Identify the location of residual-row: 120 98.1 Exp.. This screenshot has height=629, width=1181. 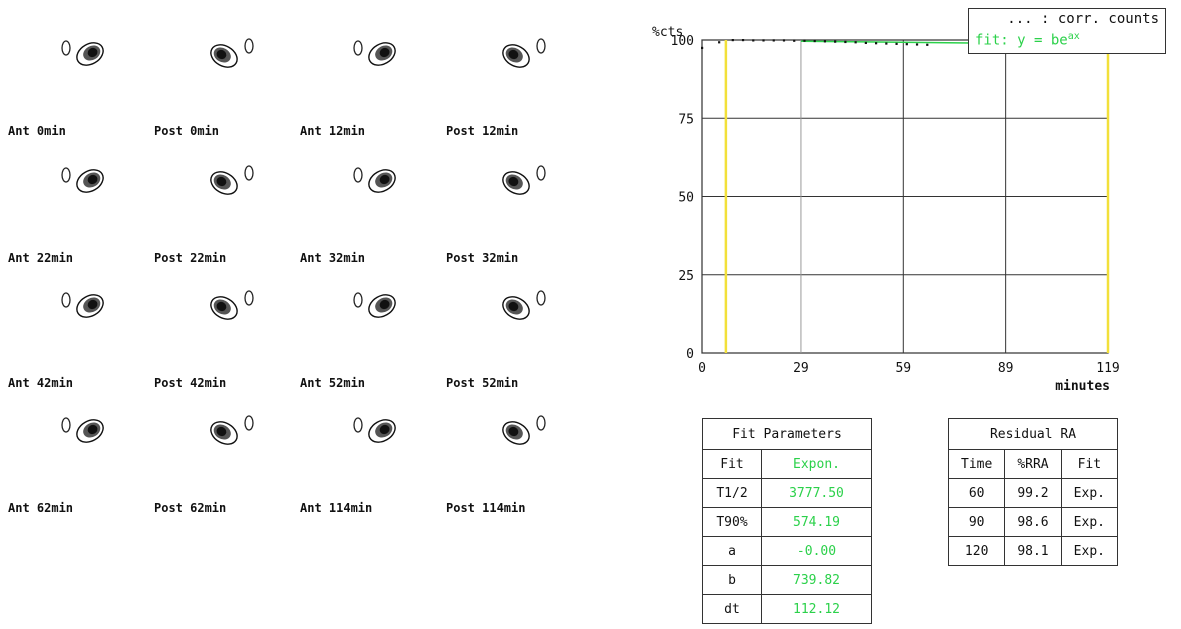
(1033, 551).